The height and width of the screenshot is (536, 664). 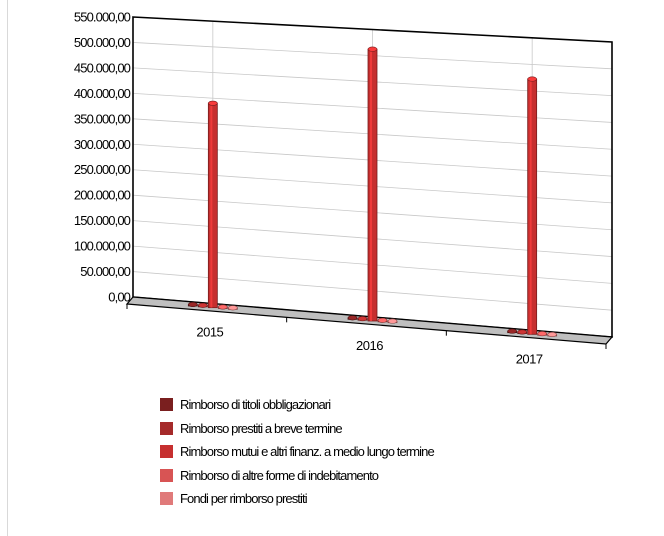 I want to click on legend-label: Fondi per rimborso prestiti, so click(x=244, y=499).